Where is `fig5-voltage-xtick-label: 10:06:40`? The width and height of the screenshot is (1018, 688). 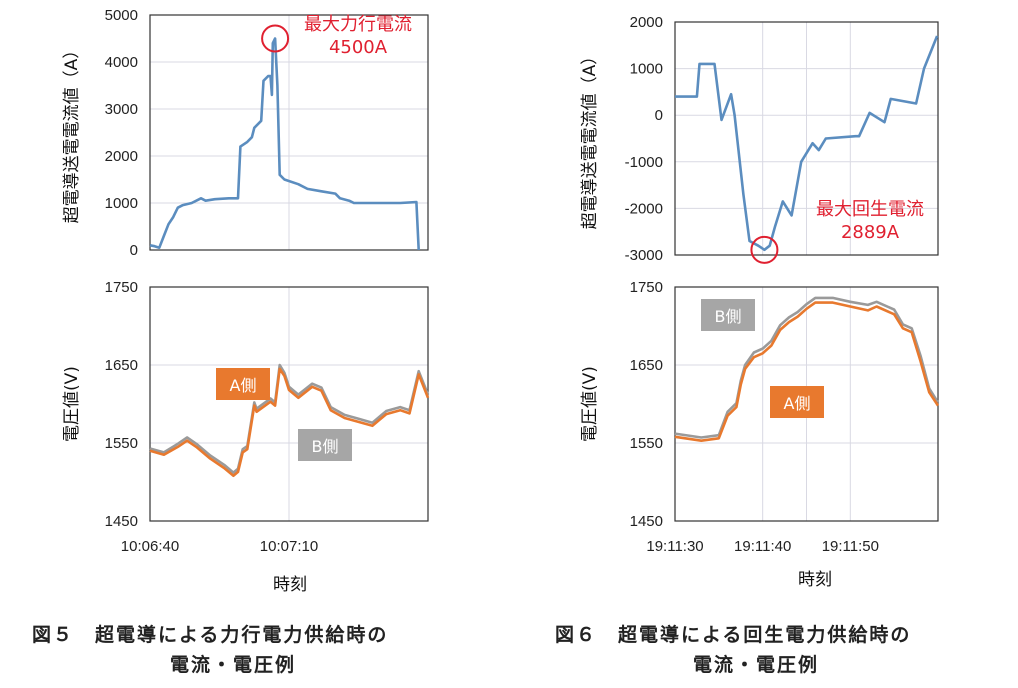 fig5-voltage-xtick-label: 10:06:40 is located at coordinates (150, 546).